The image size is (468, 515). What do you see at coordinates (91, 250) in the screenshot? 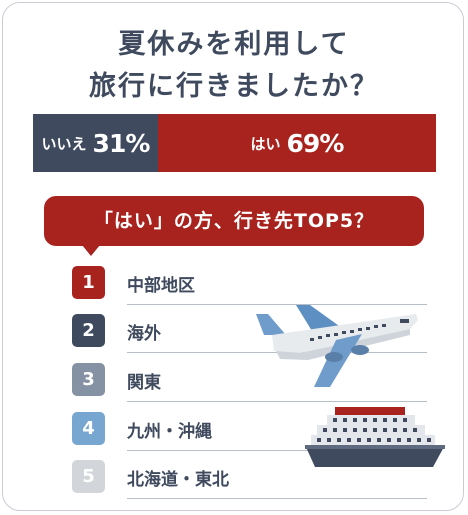
I see `speech-bubble-tail` at bounding box center [91, 250].